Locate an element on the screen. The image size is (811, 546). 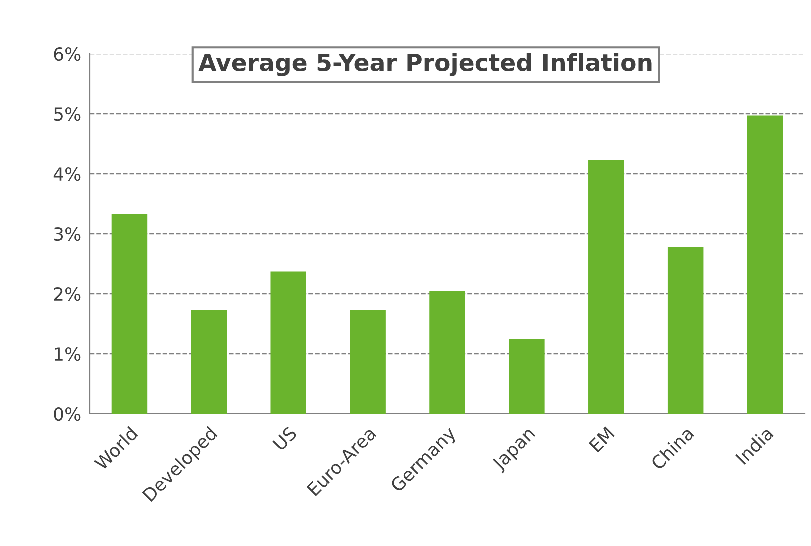
x-tick-label: US is located at coordinates (285, 439).